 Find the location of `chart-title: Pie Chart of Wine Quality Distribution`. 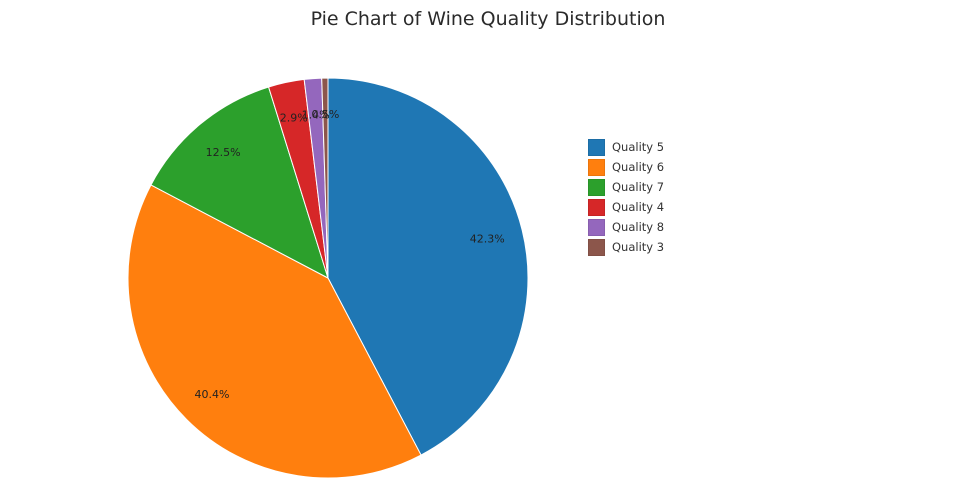

chart-title: Pie Chart of Wine Quality Distribution is located at coordinates (488, 19).